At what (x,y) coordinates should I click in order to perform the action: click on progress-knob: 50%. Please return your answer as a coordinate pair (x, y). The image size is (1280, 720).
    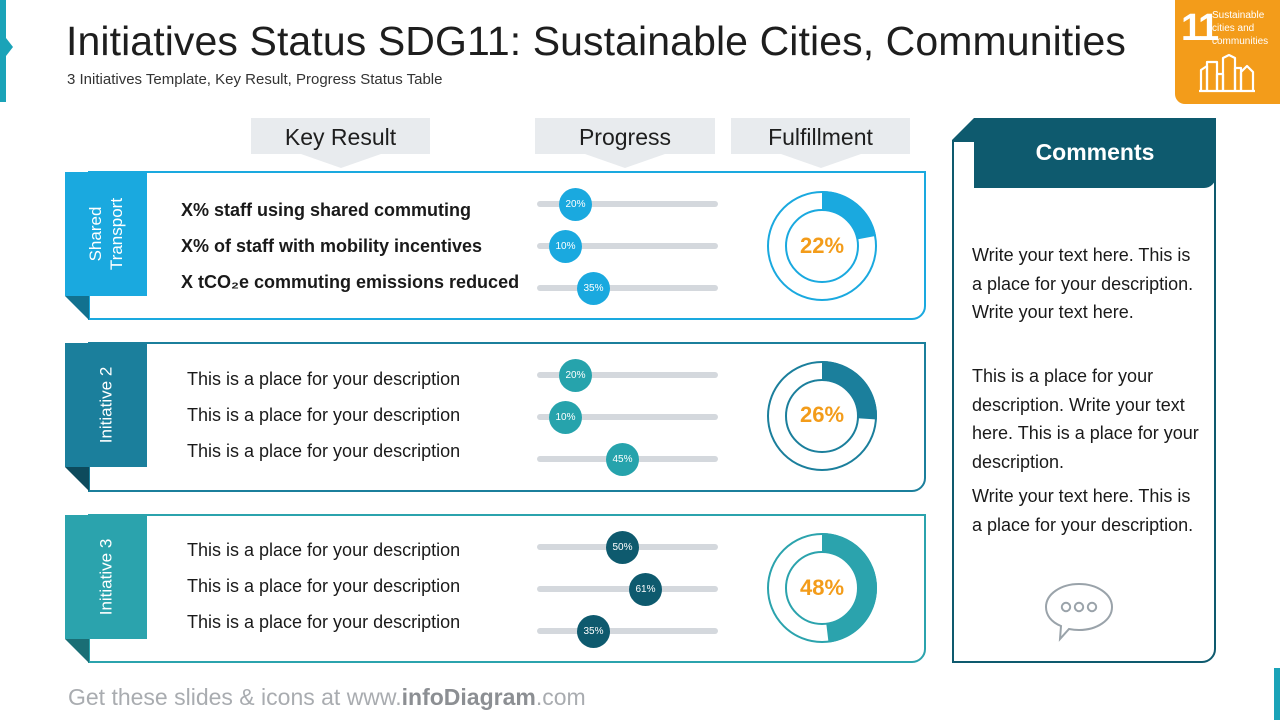
    Looking at the image, I should click on (622, 547).